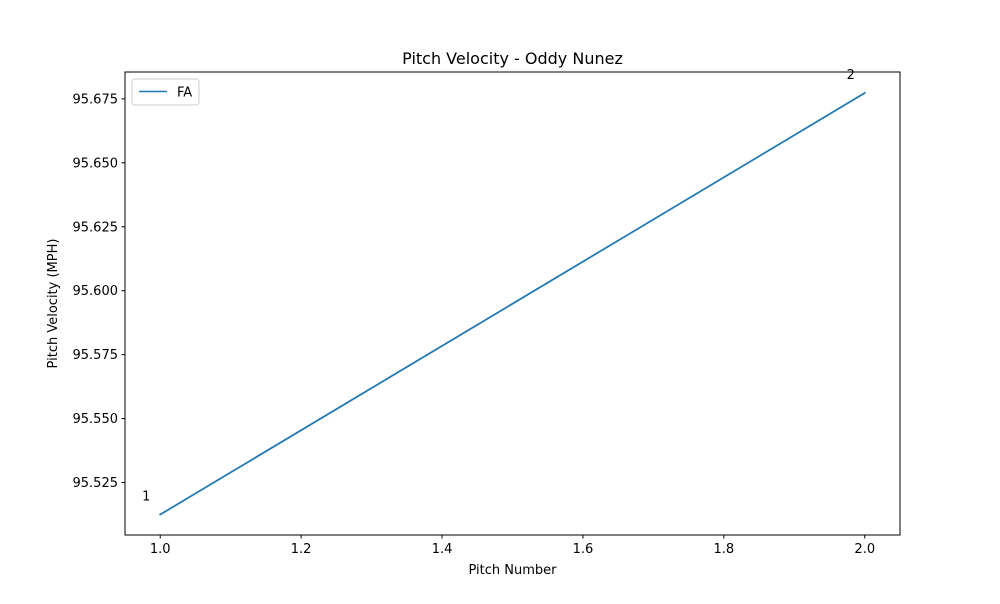  What do you see at coordinates (512, 570) in the screenshot?
I see `x-axis-label: Pitch Number` at bounding box center [512, 570].